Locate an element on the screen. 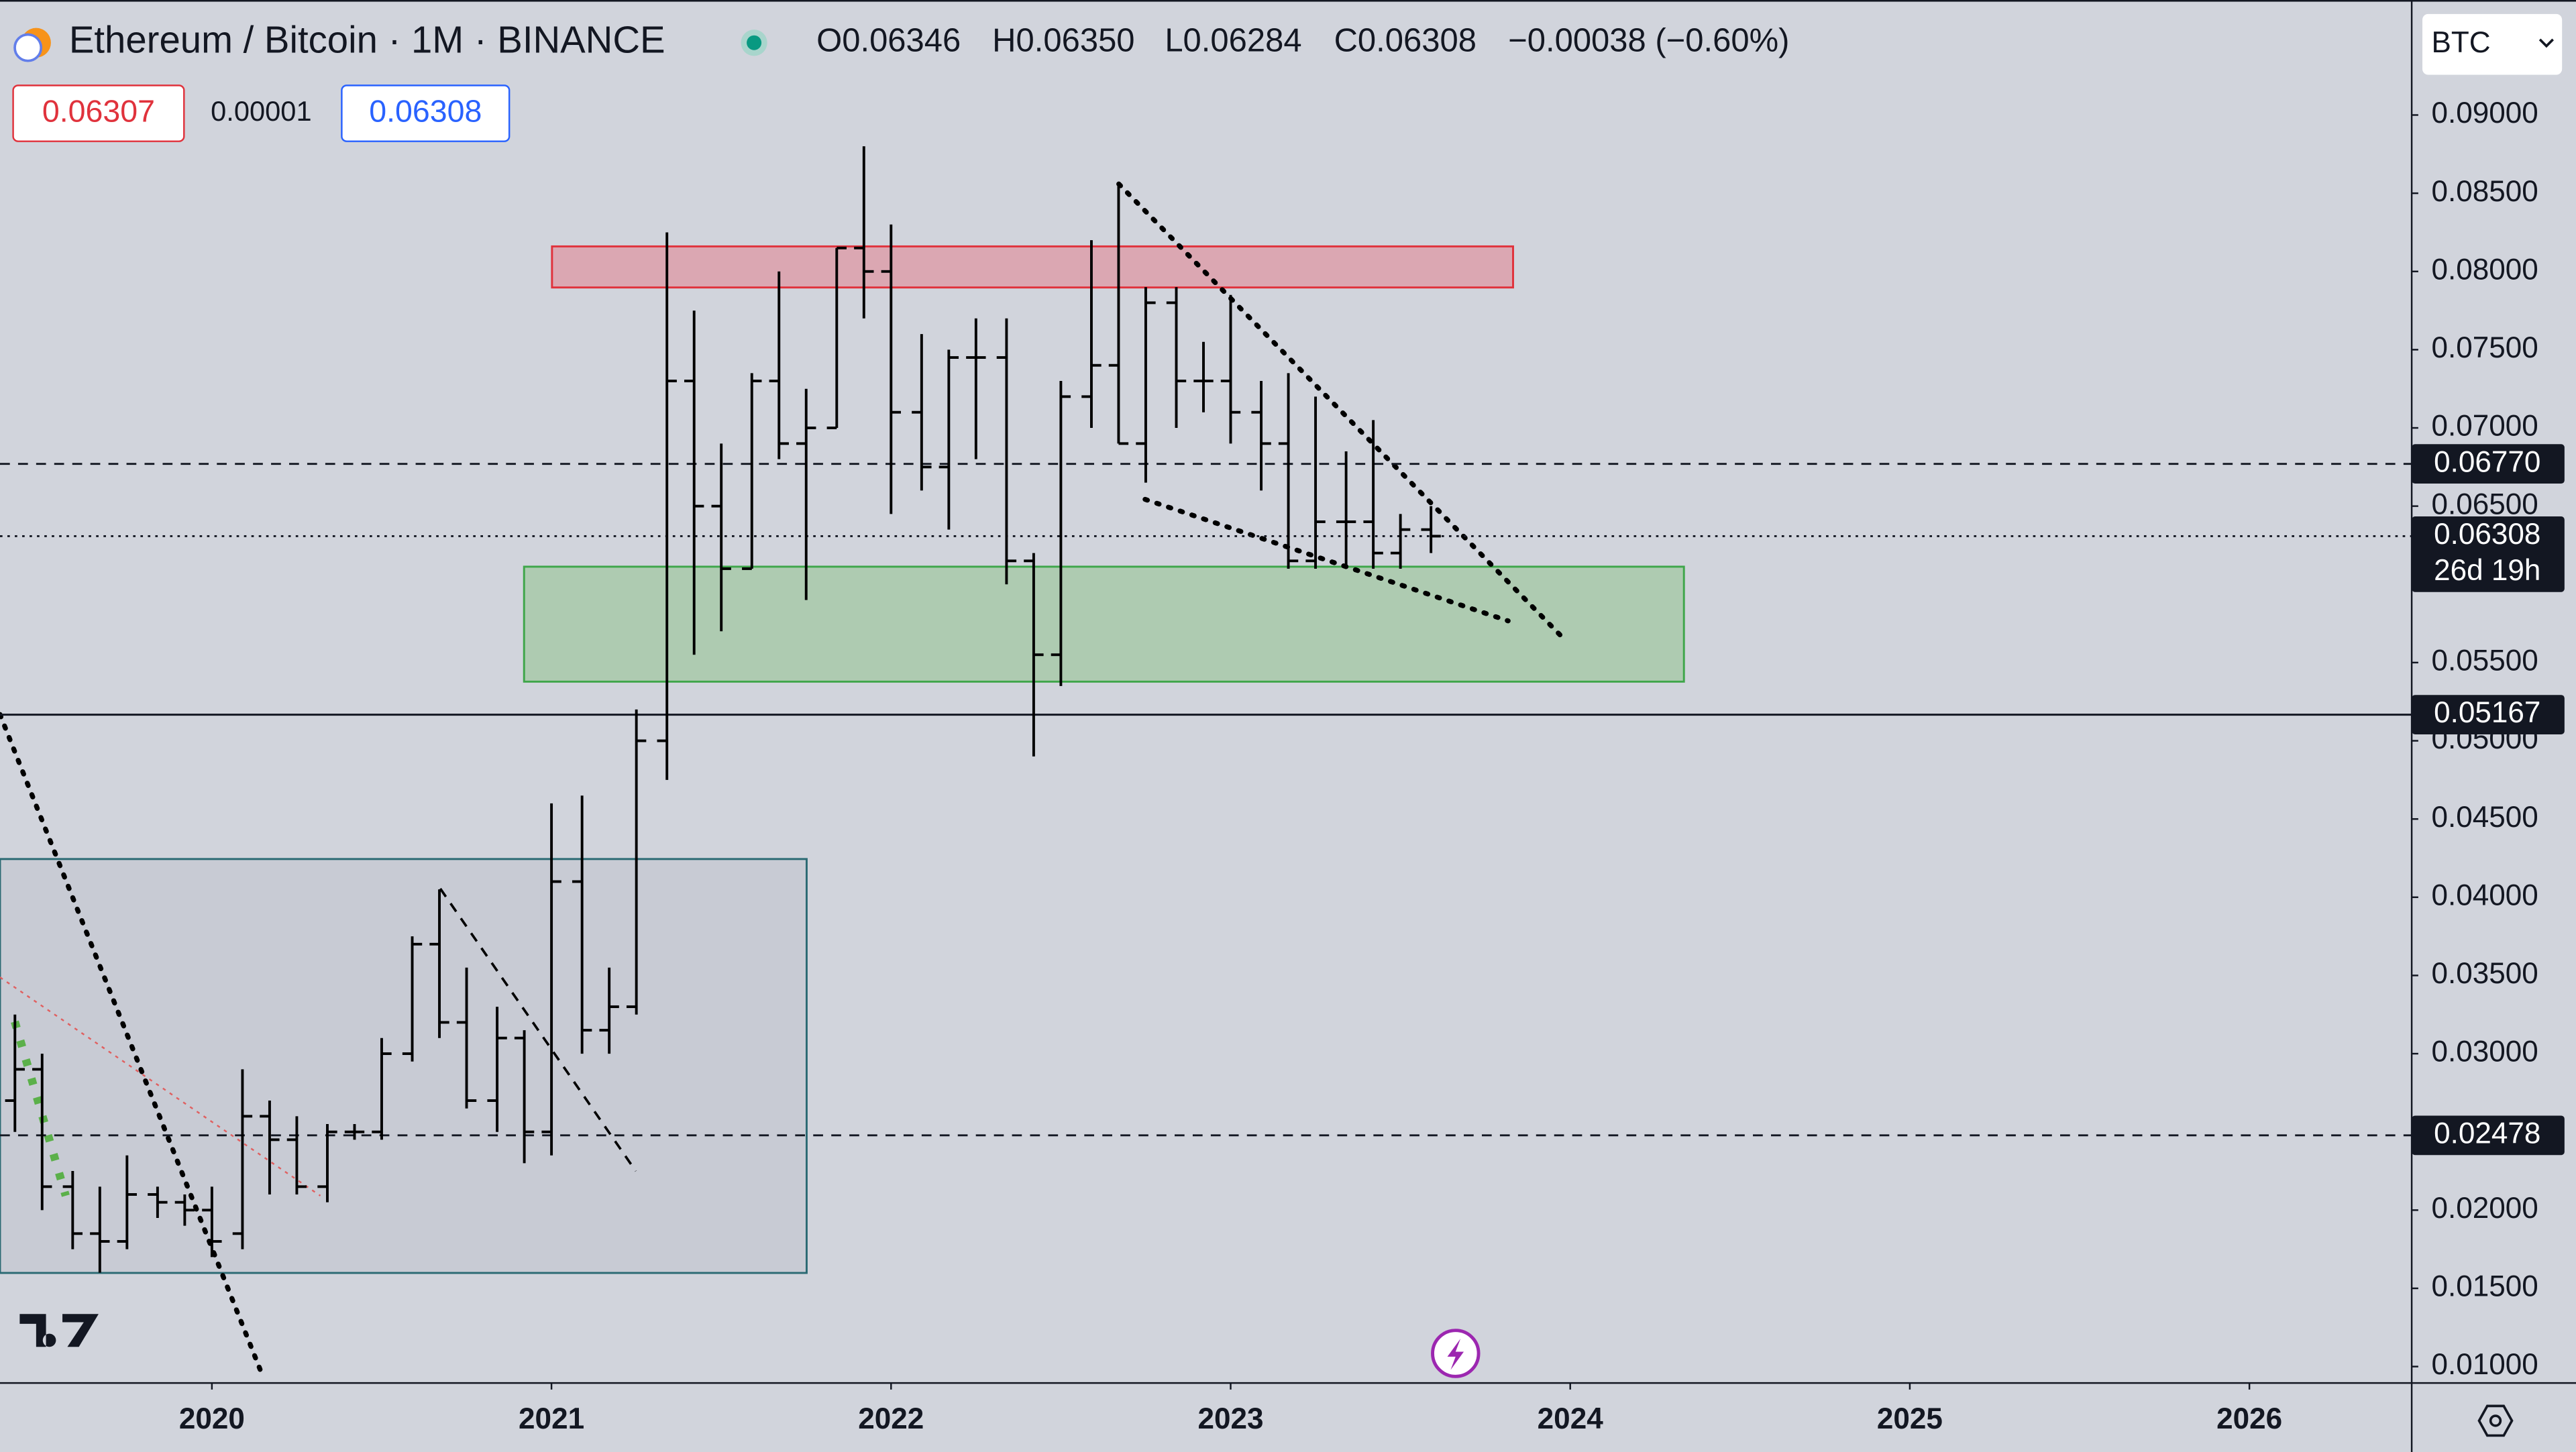 This screenshot has width=2576, height=1452. price-label: 0.06308 is located at coordinates (2487, 534).